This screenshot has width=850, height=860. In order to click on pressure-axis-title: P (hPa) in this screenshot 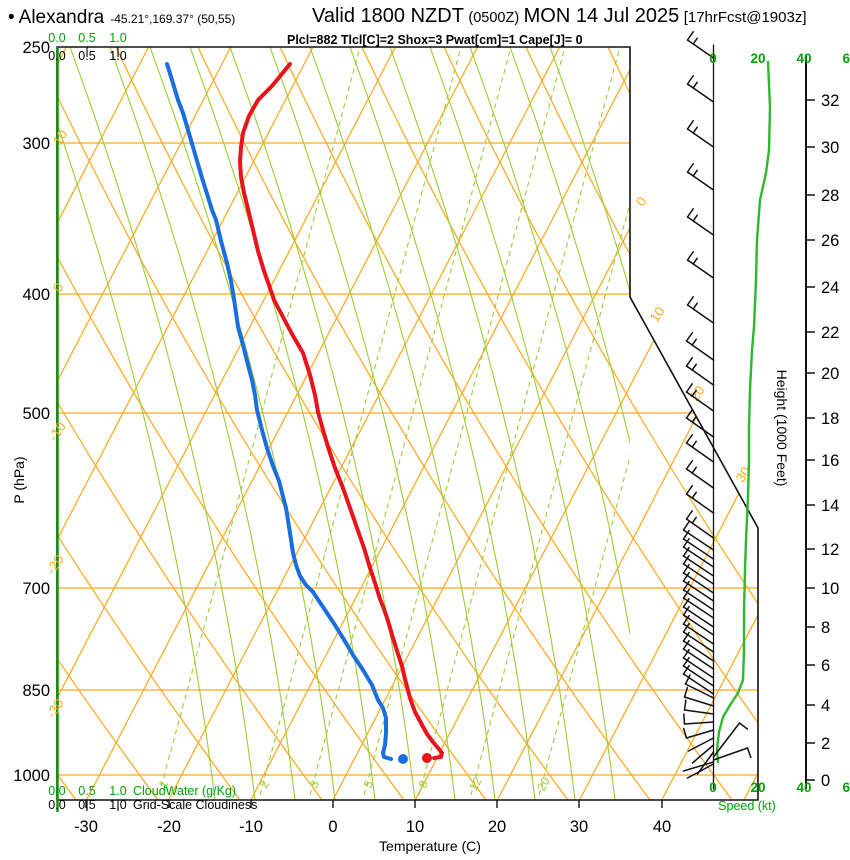, I will do `click(19, 479)`.